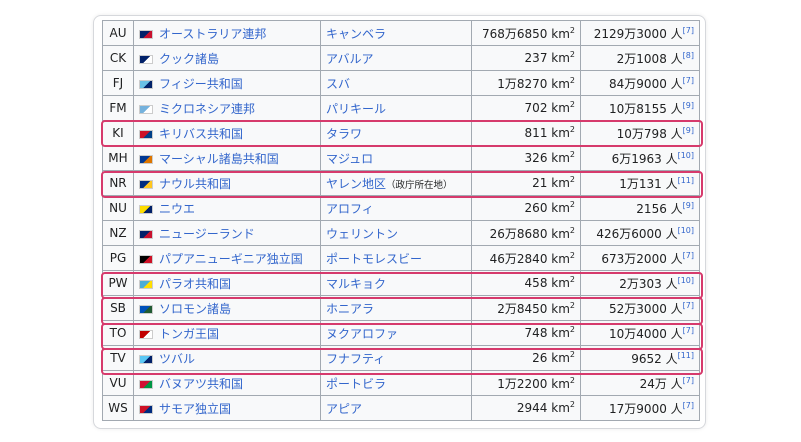 Image resolution: width=801 pixels, height=442 pixels. I want to click on table-row: NR ナウル共和国 ヤレン地区（政庁所在地） 21 km2 1万131 人[11], so click(401, 183).